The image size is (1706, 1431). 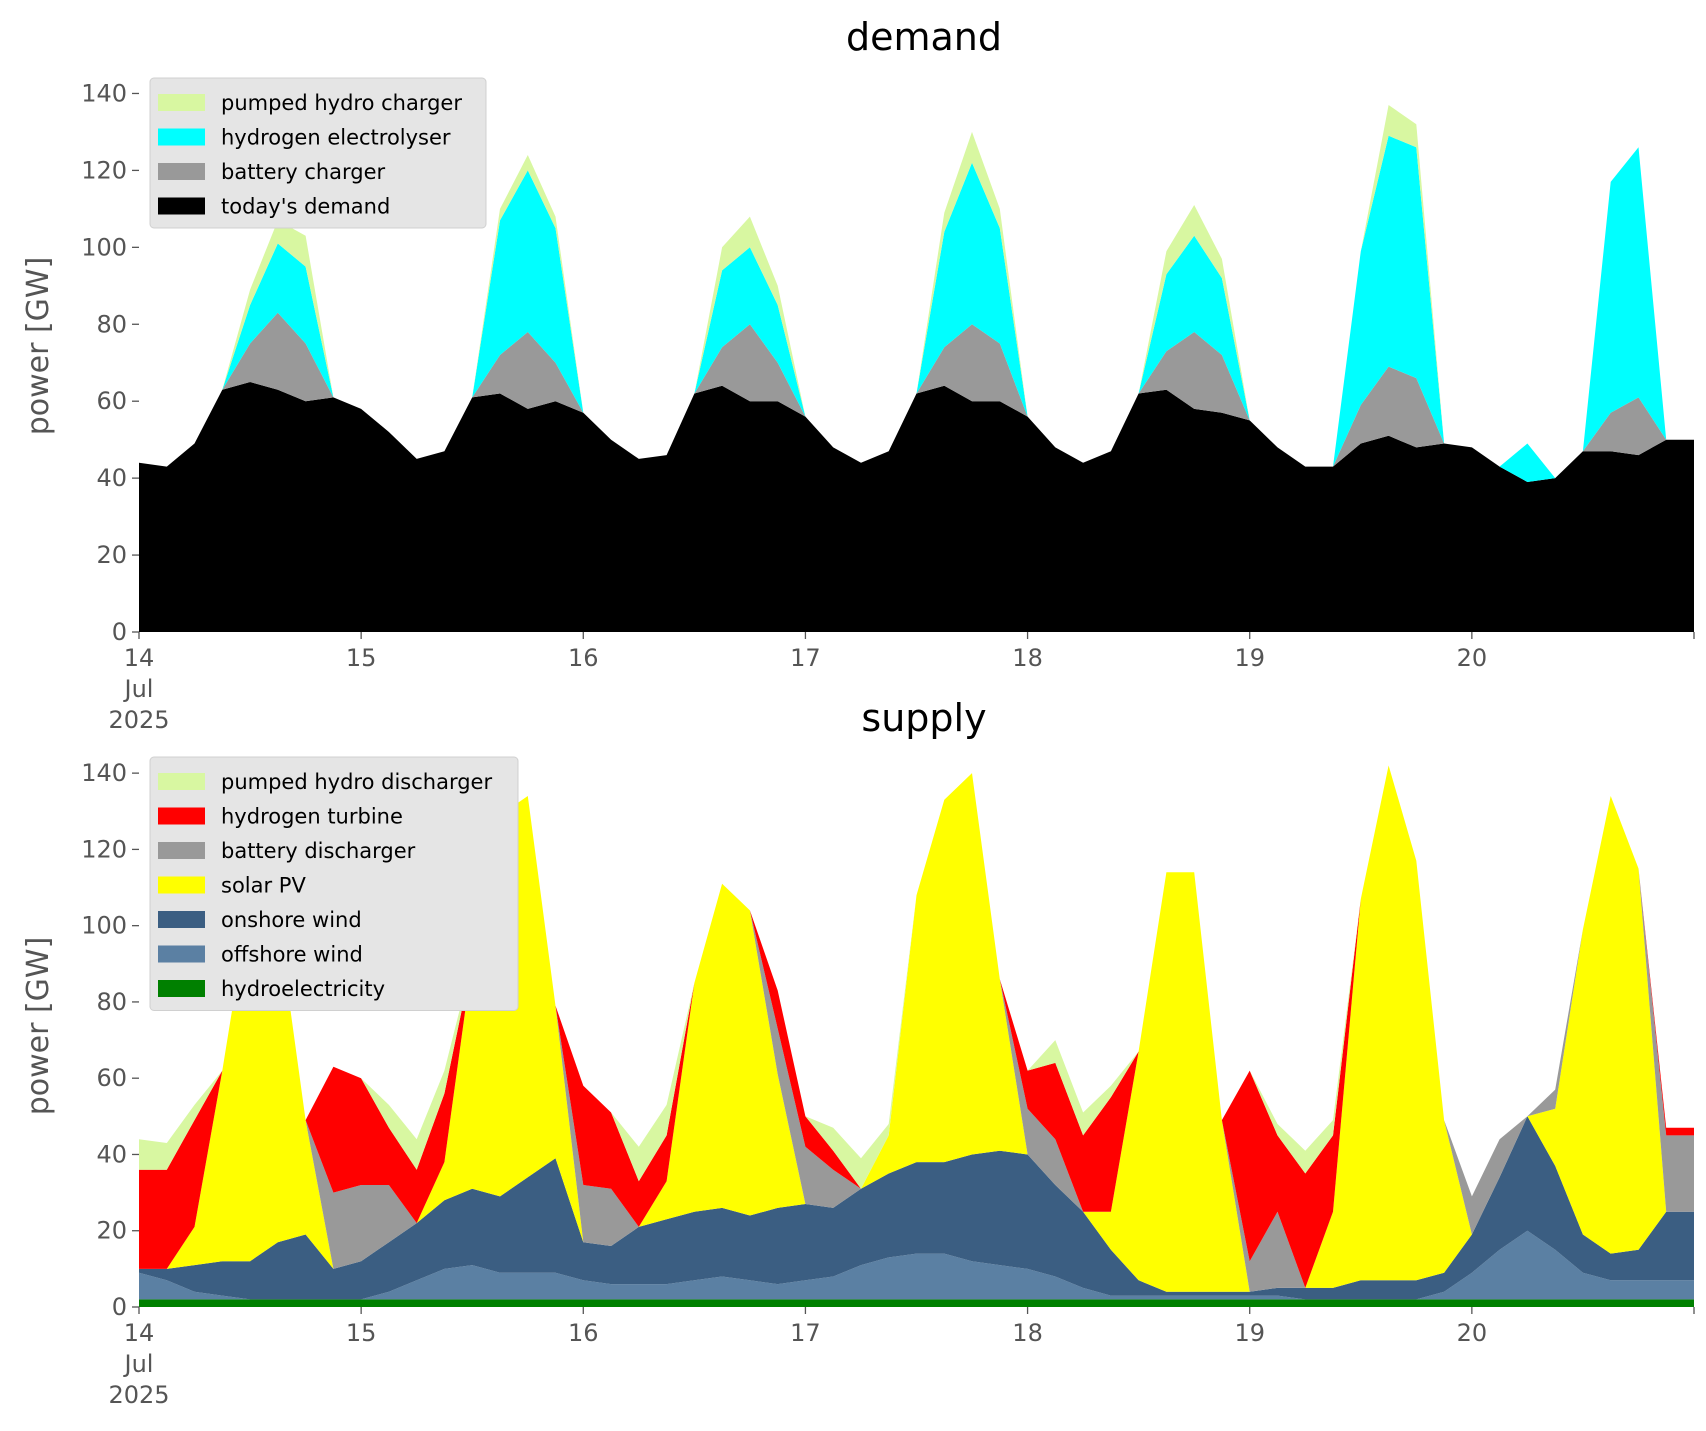 What do you see at coordinates (263, 886) in the screenshot?
I see `supply-legend-label: solar PV` at bounding box center [263, 886].